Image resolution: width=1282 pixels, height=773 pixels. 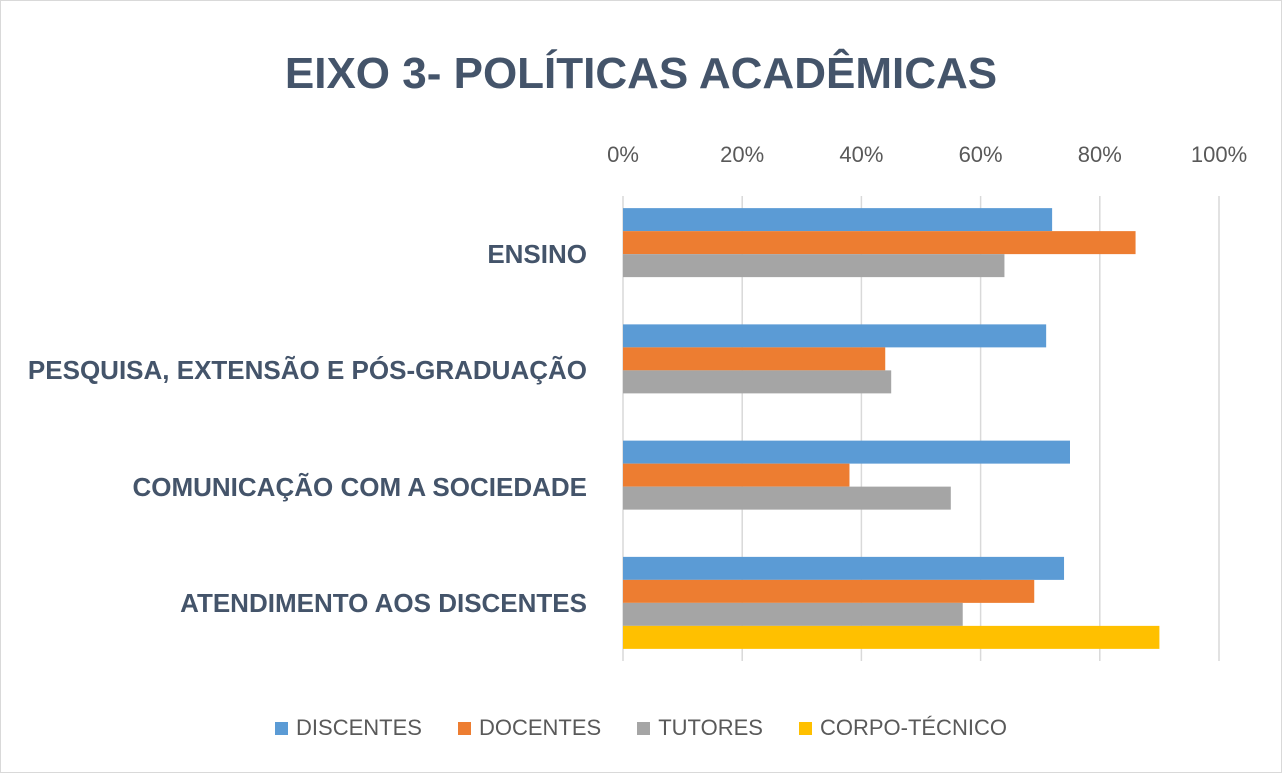 I want to click on x-tick-label: 0%, so click(x=623, y=154).